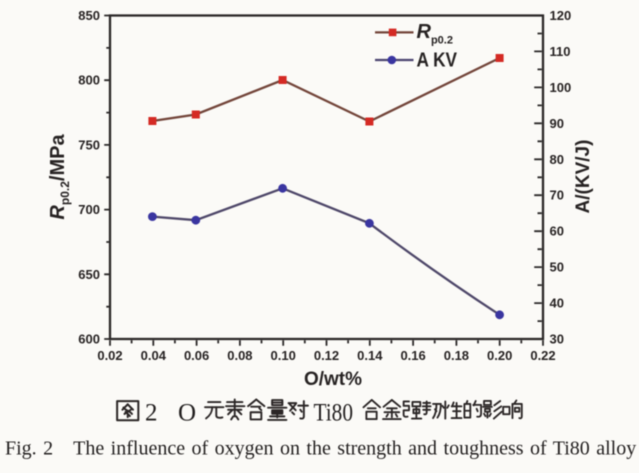 This screenshot has height=473, width=639. What do you see at coordinates (437, 59) in the screenshot?
I see `svg-text: A KV` at bounding box center [437, 59].